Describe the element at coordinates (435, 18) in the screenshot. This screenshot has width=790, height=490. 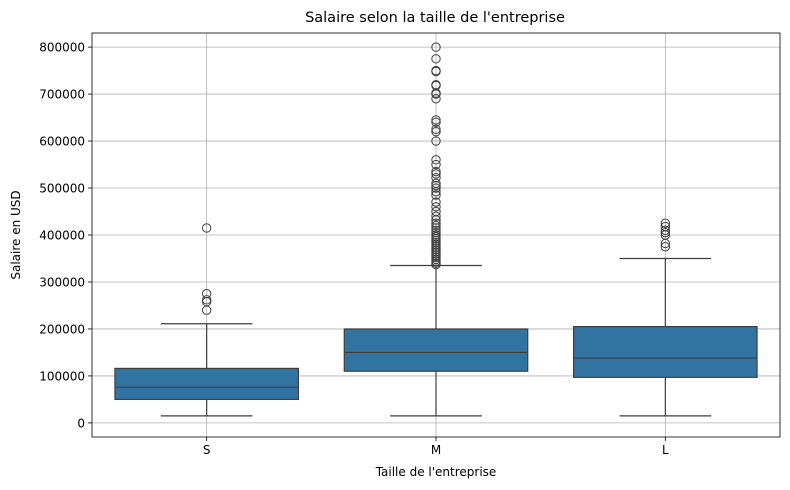
I see `chart-title: Salaire selon la taille de l'entreprise` at that location.